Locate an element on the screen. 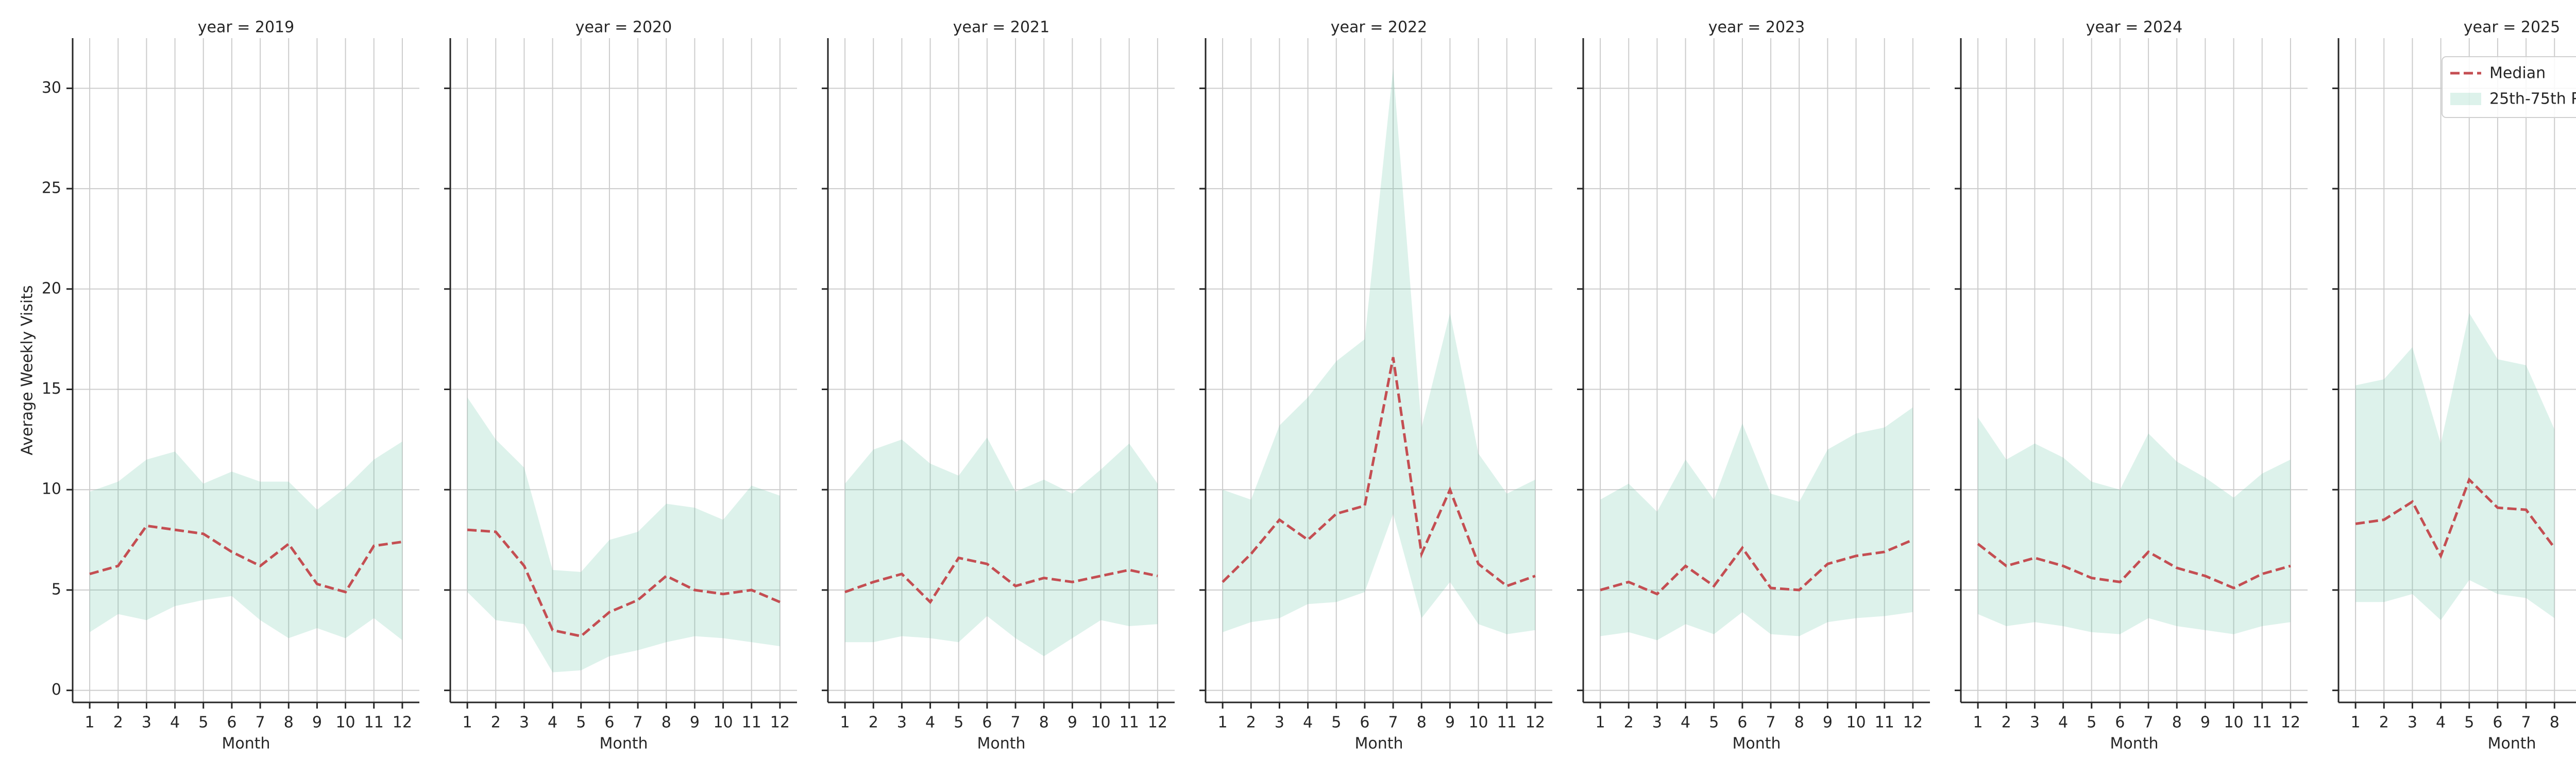 The image size is (2576, 773). legend-box is located at coordinates (2509, 87).